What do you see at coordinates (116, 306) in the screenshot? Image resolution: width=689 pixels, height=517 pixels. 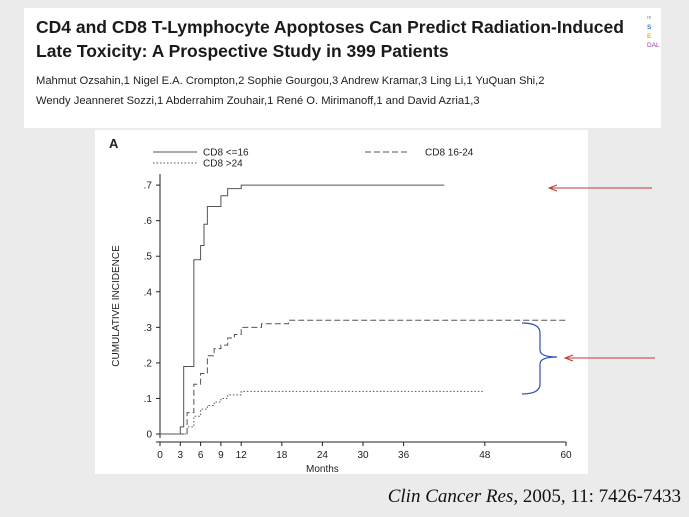 I see `y-axis-label: CUMULATIVE INCIDENCE` at bounding box center [116, 306].